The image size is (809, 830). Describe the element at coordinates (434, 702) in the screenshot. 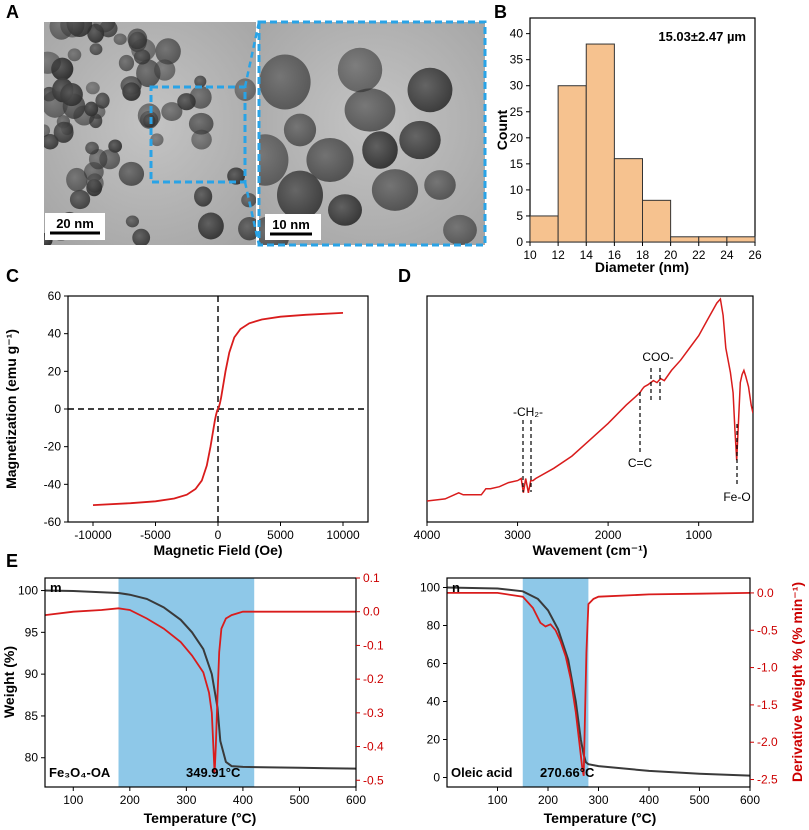

I see `tga-n-y-tick-label: 40` at that location.